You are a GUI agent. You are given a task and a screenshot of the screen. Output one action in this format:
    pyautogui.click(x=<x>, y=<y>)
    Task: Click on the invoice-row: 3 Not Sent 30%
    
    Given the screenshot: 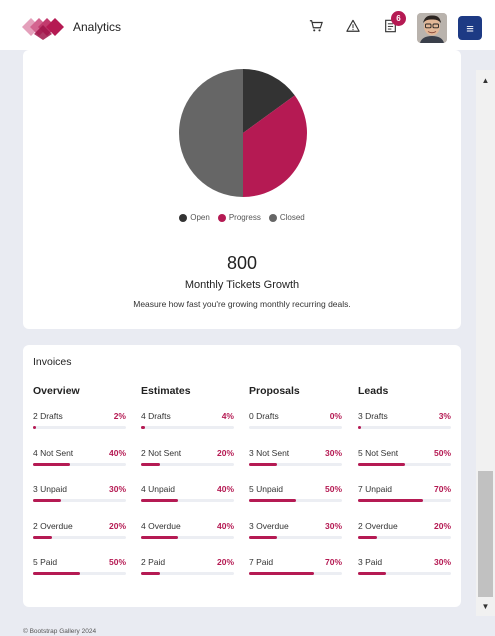 What is the action you would take?
    pyautogui.click(x=295, y=466)
    